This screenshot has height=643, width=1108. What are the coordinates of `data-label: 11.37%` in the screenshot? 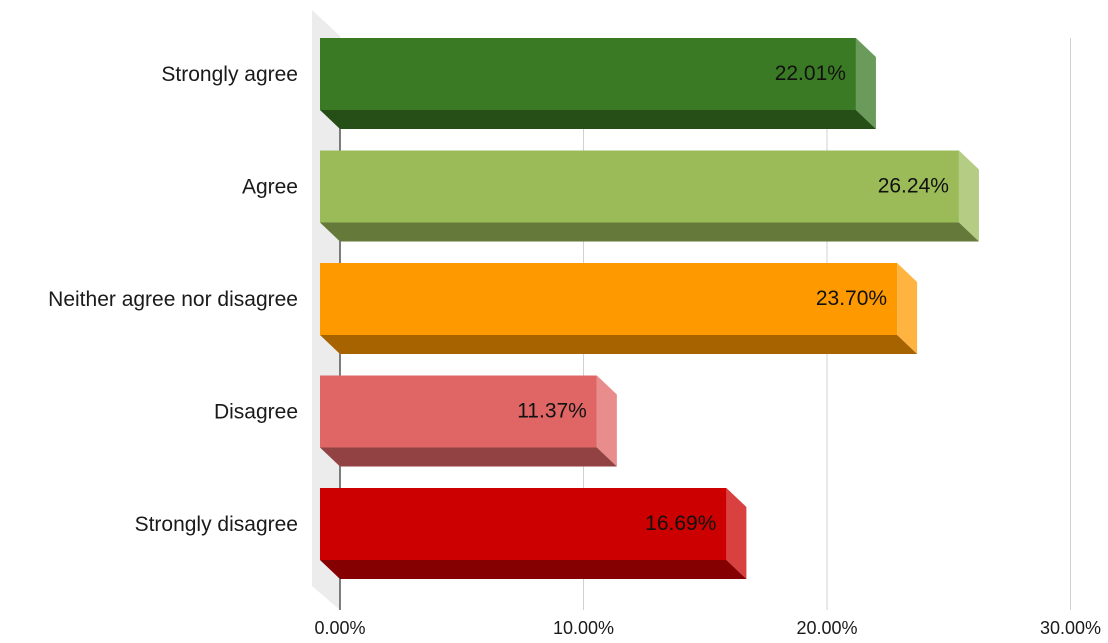 It's located at (552, 411).